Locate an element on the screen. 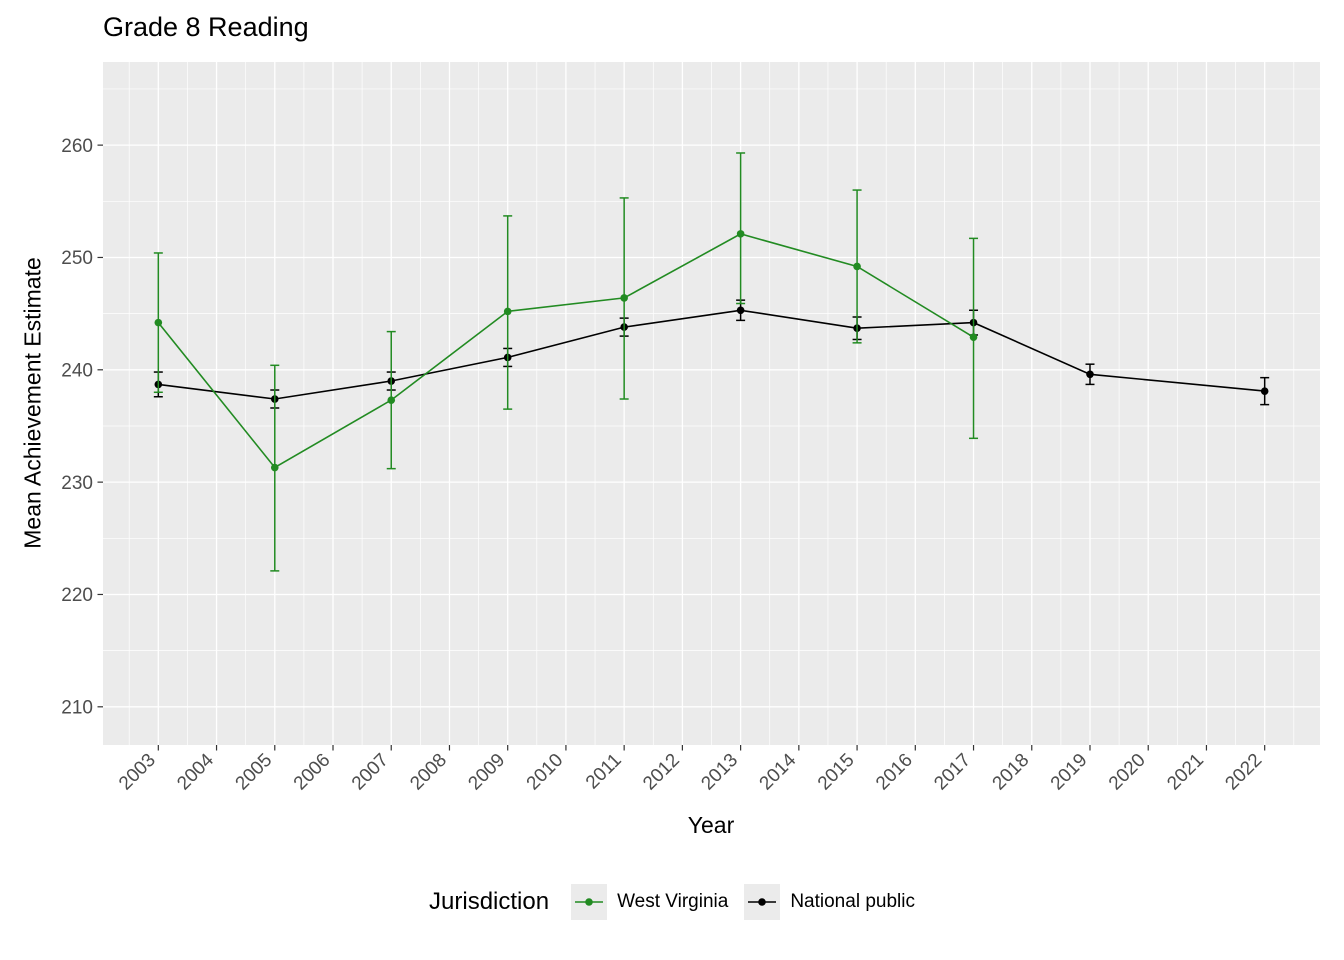 This screenshot has height=960, width=1344. x-tick-label: 2012 is located at coordinates (661, 772).